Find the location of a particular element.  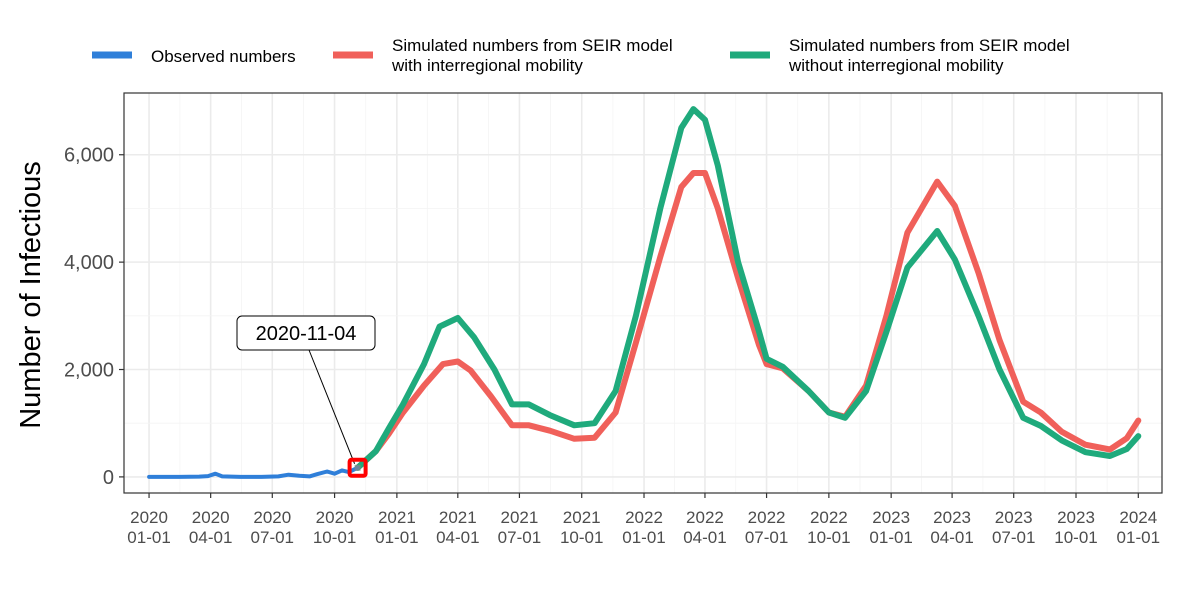

x-tick-label: 2023 04-01 is located at coordinates (951, 527).